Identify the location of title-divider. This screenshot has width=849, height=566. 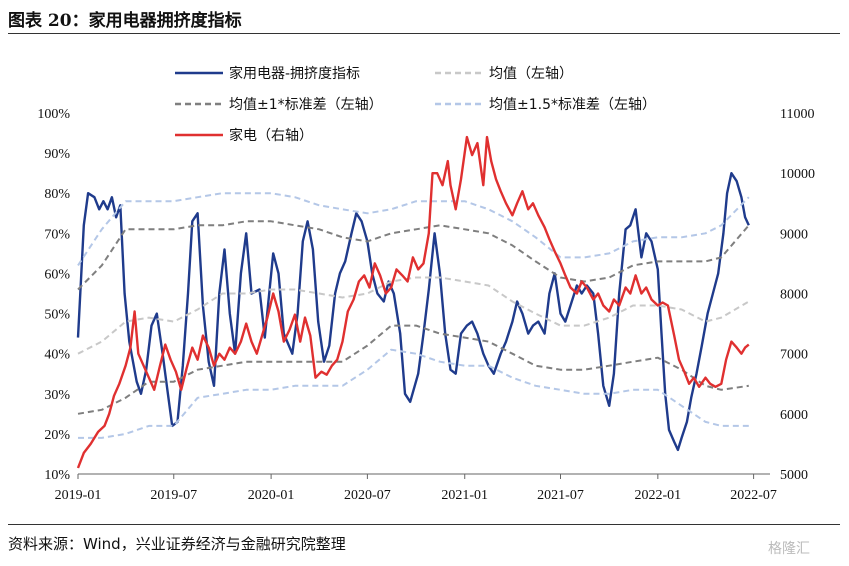
(424, 33).